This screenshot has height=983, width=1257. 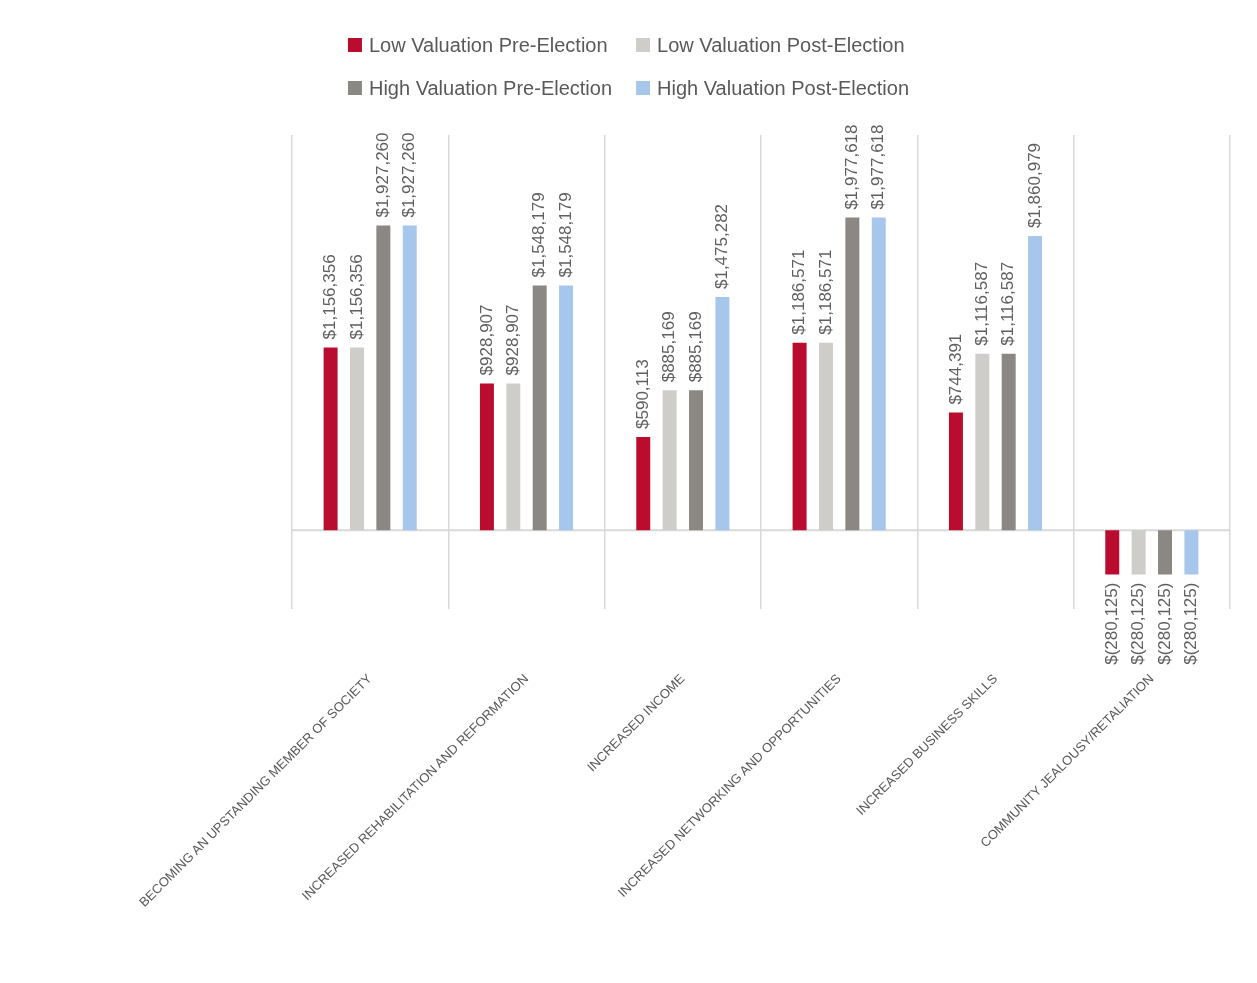 I want to click on legend-label: Low Valuation Post-Election, so click(x=781, y=44).